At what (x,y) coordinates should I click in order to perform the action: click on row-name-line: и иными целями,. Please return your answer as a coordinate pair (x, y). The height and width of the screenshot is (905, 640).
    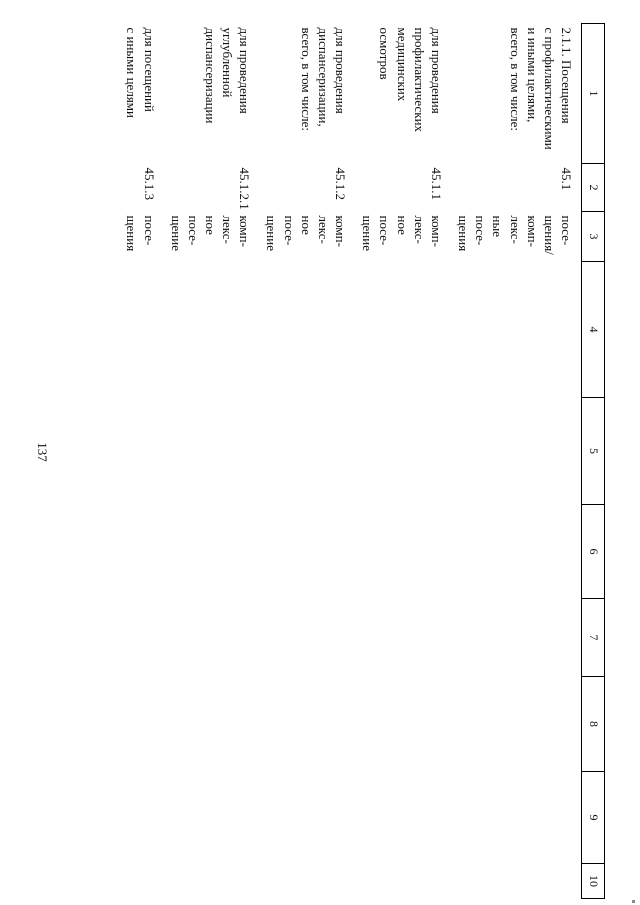
    Looking at the image, I should click on (532, 75).